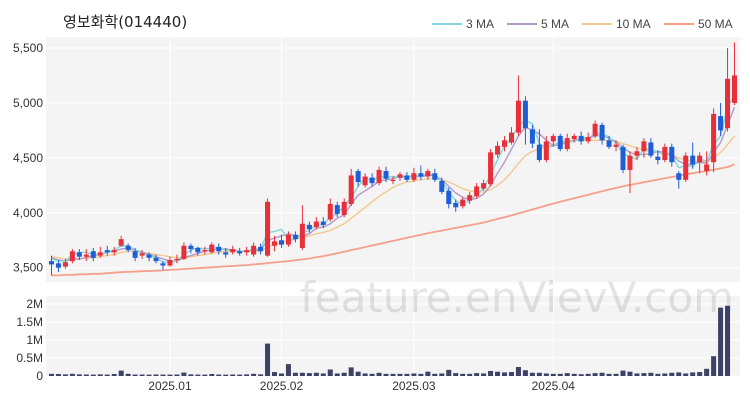 The image size is (750, 400). What do you see at coordinates (170, 386) in the screenshot?
I see `date-tick-label: 2025.01` at bounding box center [170, 386].